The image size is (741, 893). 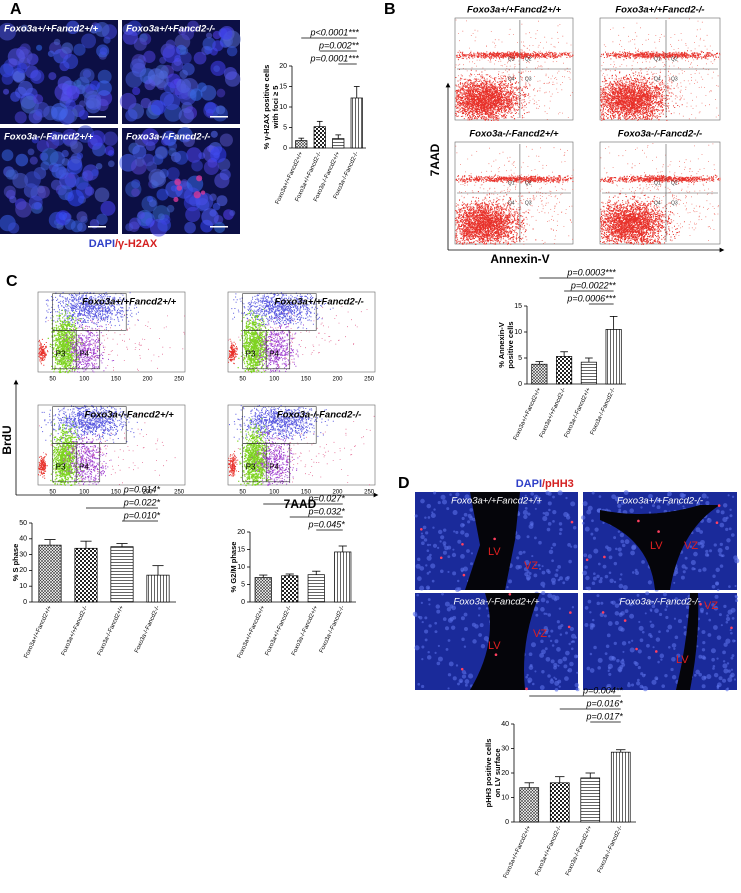 What do you see at coordinates (338, 380) in the screenshot?
I see `tick-label: 200` at bounding box center [338, 380].